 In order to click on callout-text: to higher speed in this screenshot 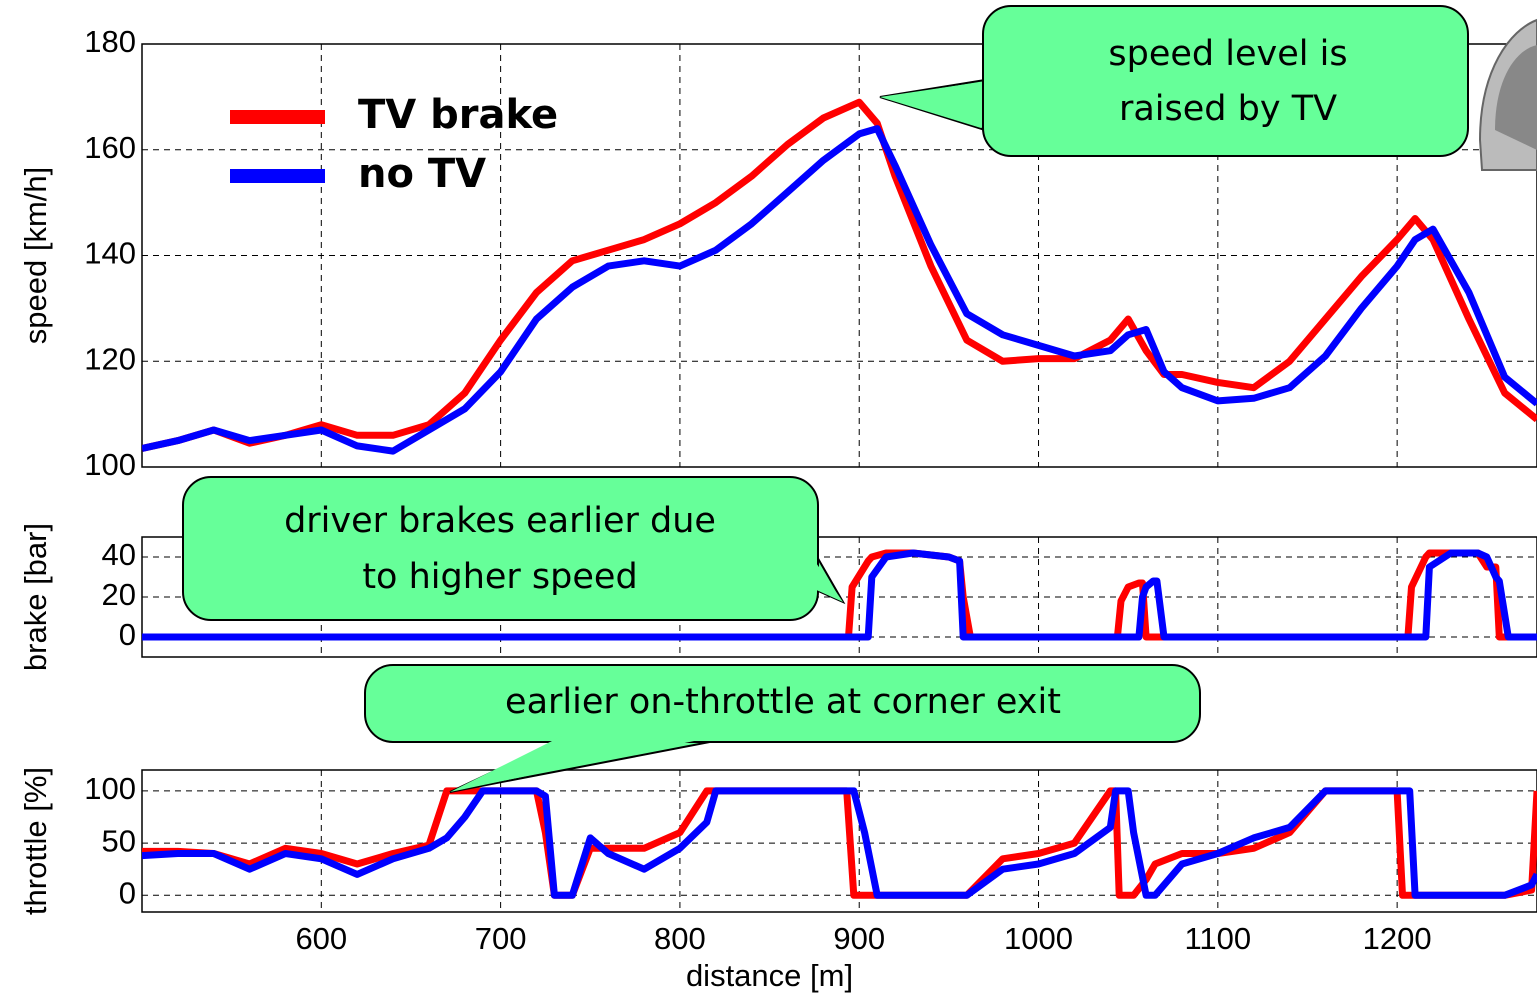, I will do `click(499, 577)`.